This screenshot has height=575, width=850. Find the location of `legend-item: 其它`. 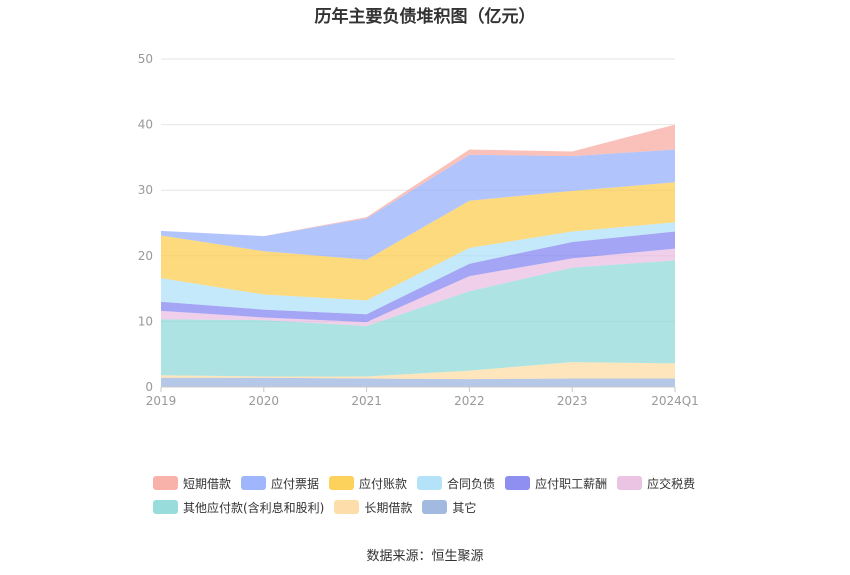

legend-item: 其它 is located at coordinates (449, 507).